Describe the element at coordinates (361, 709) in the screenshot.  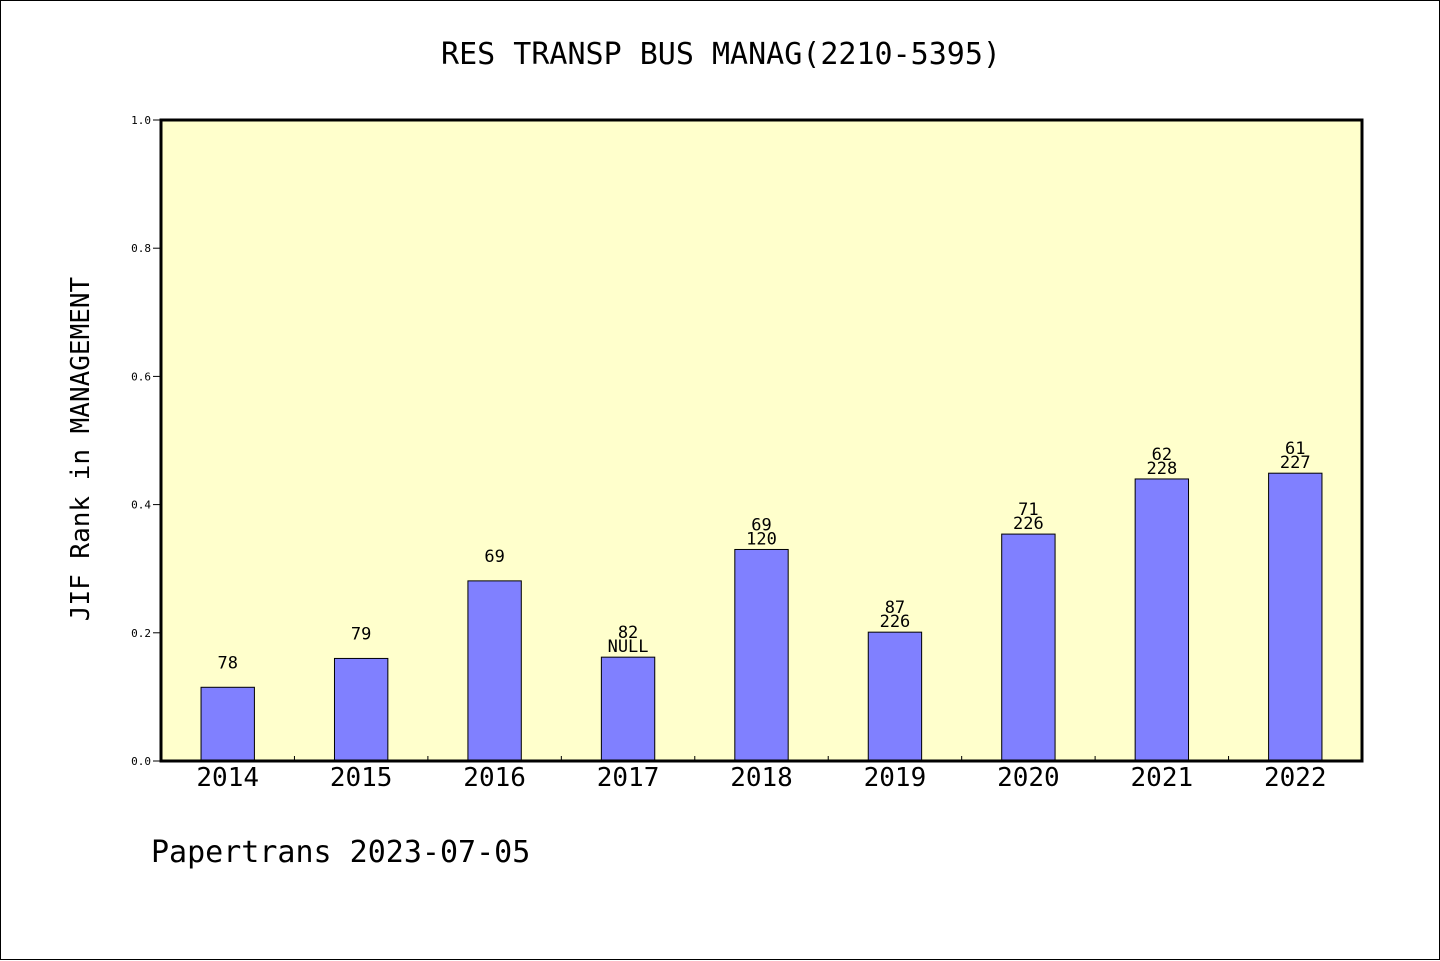
I see `bar-2015` at that location.